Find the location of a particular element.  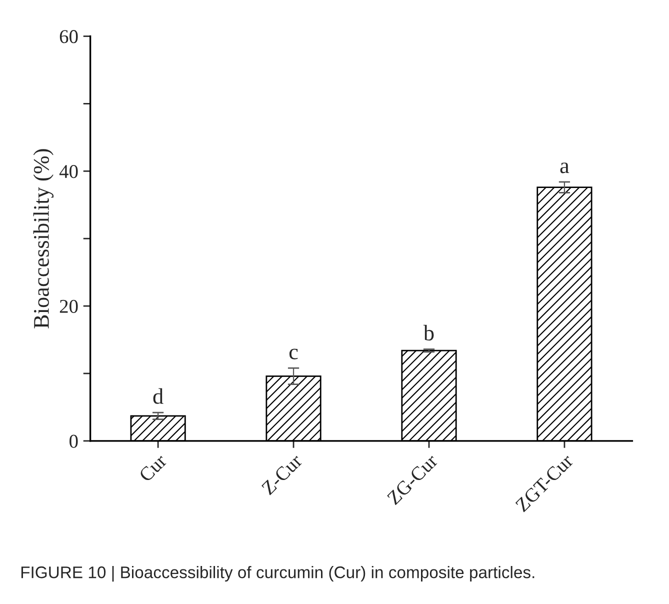

y-tick-label: 20 is located at coordinates (69, 306).